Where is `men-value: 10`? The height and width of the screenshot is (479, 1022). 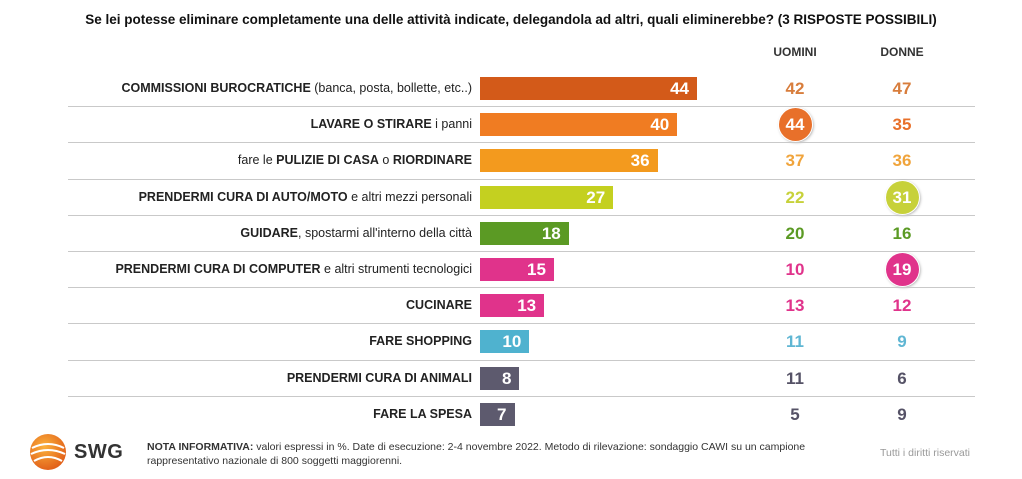 men-value: 10 is located at coordinates (795, 269).